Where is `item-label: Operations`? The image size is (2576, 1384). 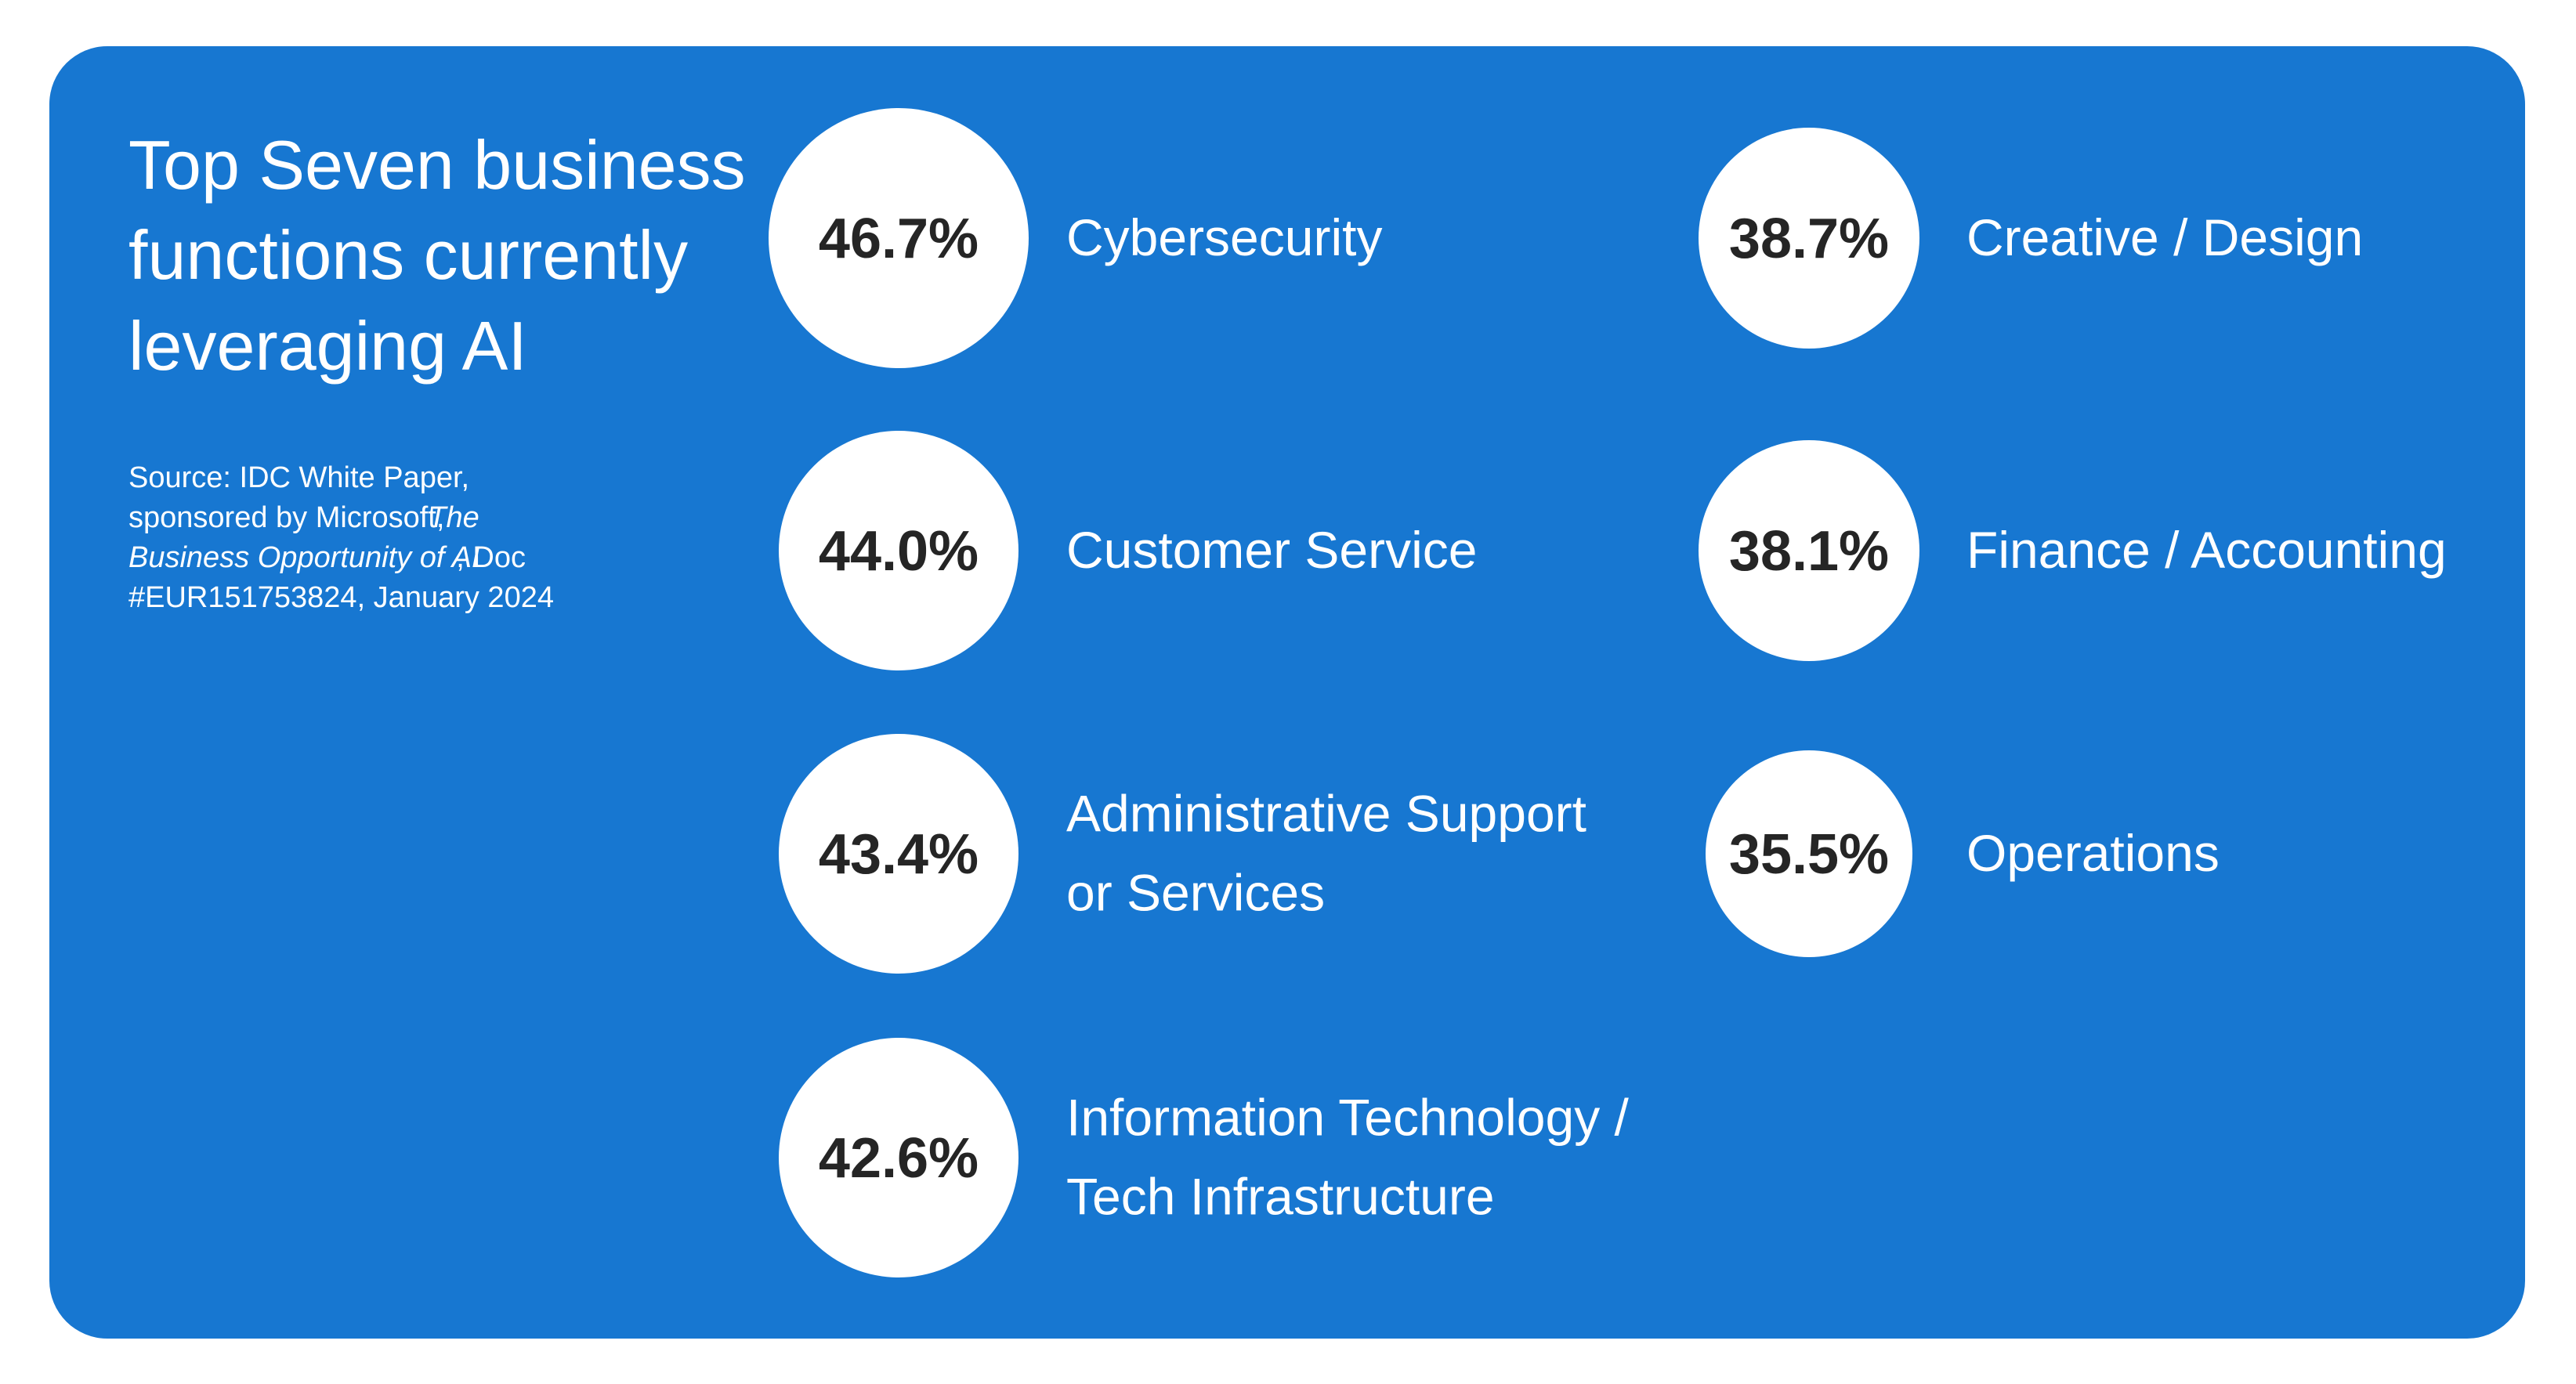 item-label: Operations is located at coordinates (2093, 853).